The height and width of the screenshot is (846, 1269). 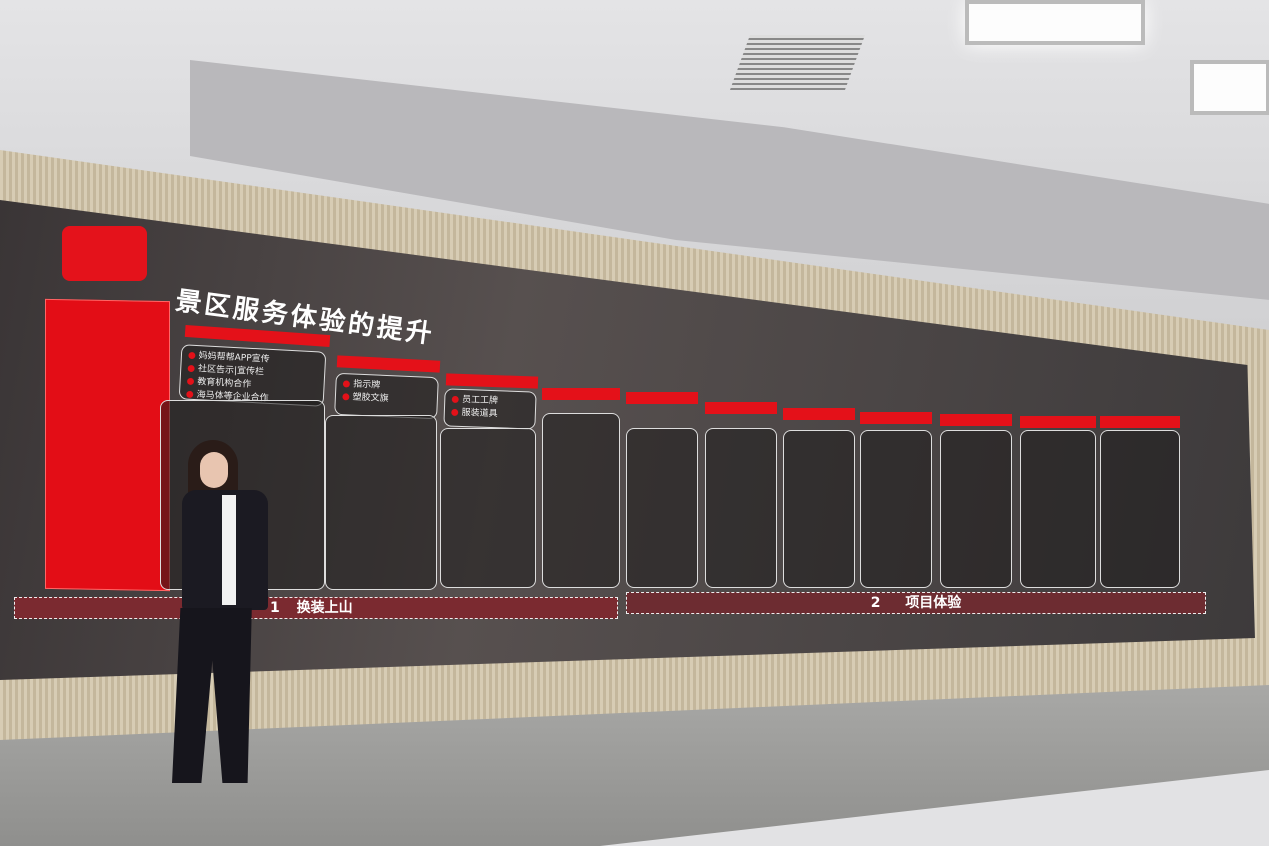 I want to click on info-card: 妈妈帮帮APP宣传 社区告示|宣传栏 教育机构合作 海马体等企业合作, so click(x=252, y=375).